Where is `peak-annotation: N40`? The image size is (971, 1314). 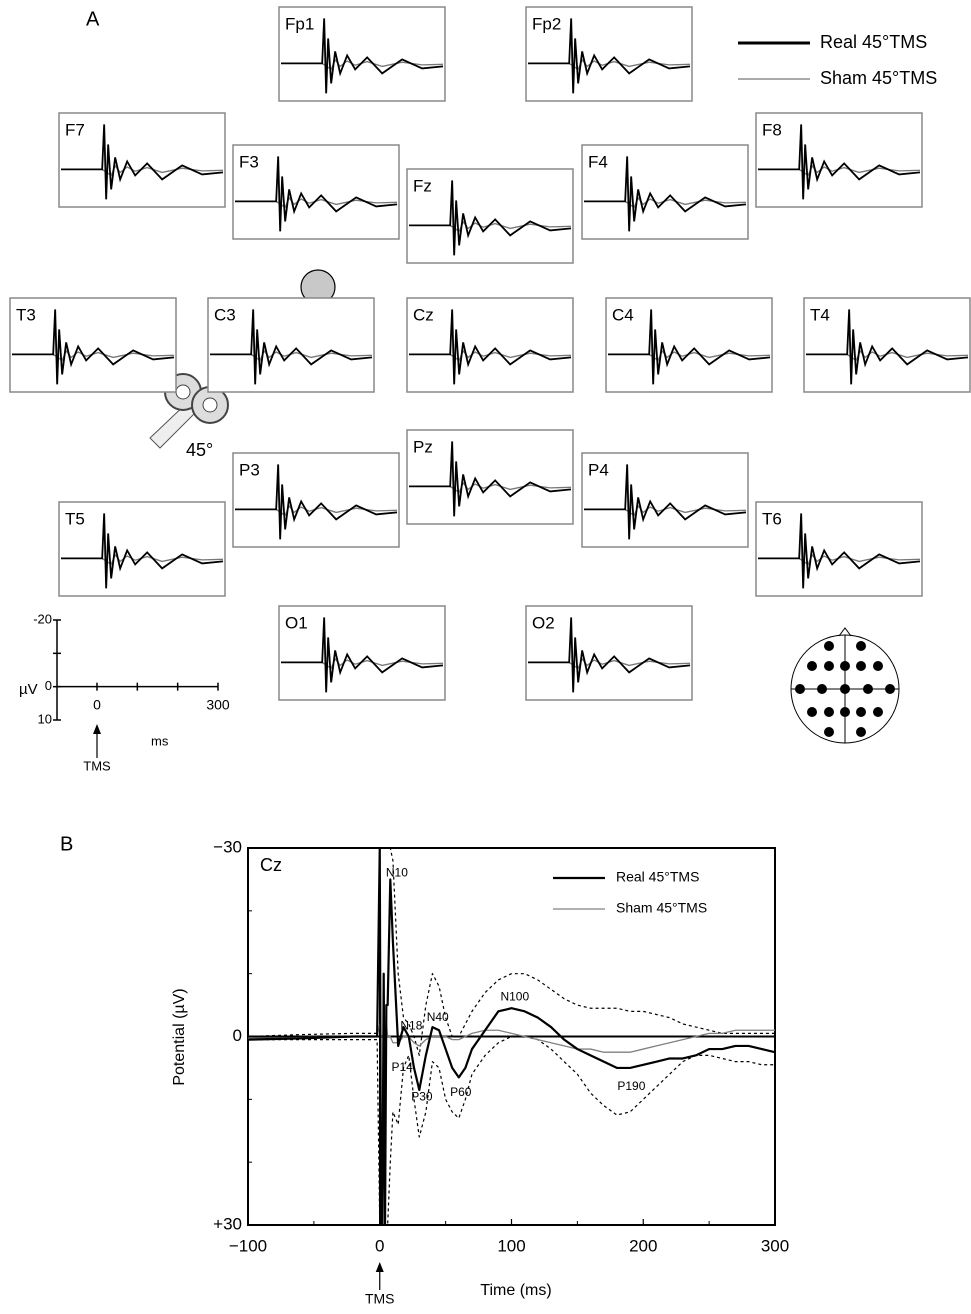 peak-annotation: N40 is located at coordinates (438, 1017).